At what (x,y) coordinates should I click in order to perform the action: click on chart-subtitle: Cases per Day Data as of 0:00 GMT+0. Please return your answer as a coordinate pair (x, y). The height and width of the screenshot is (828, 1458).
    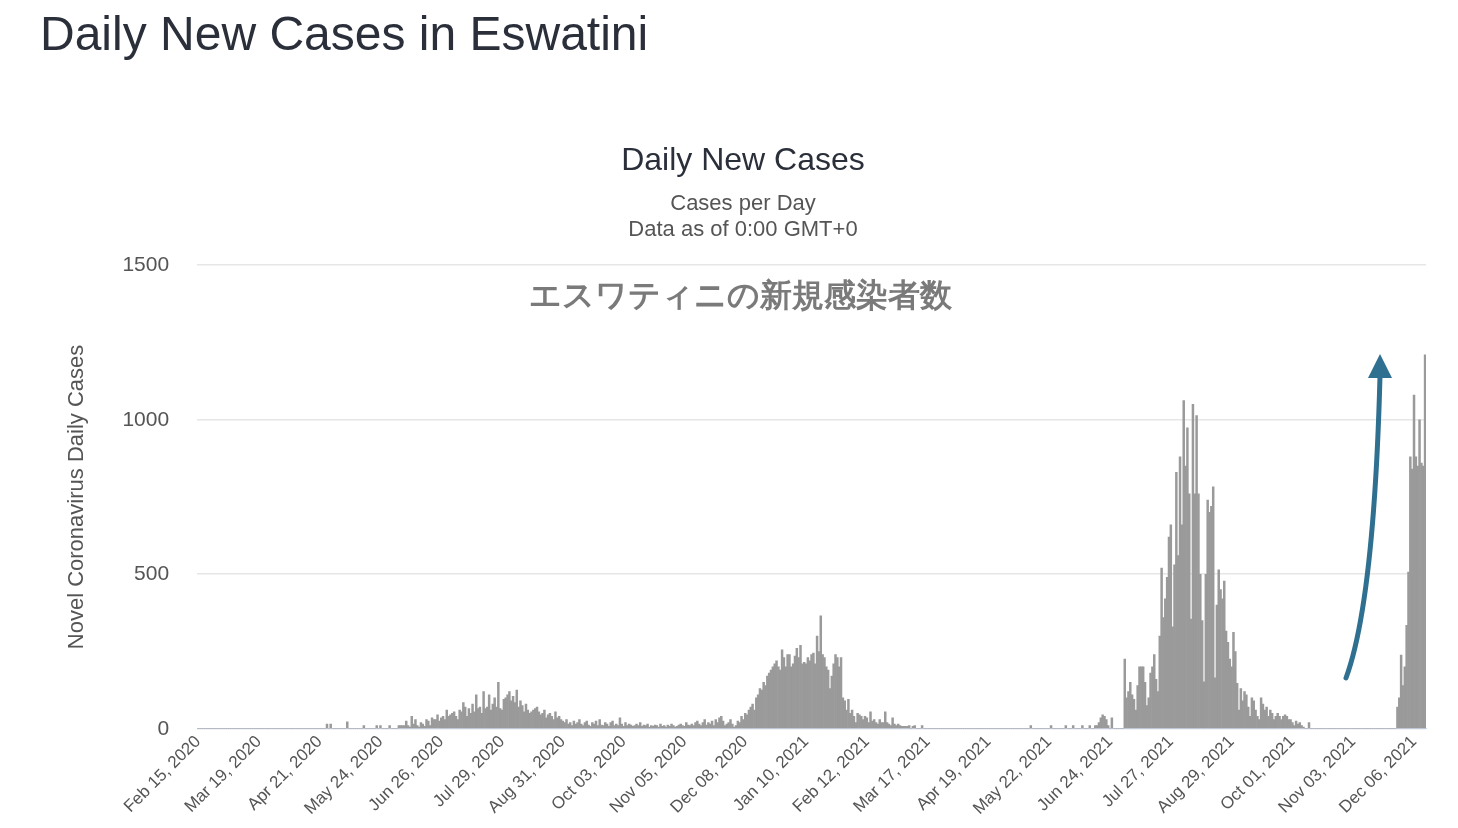
    Looking at the image, I should click on (743, 215).